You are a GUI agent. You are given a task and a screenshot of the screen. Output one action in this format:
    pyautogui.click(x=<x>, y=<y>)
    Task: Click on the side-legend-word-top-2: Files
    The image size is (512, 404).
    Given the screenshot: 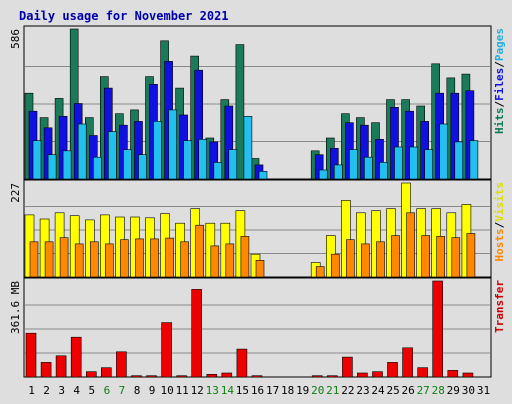 What is the action you would take?
    pyautogui.click(x=499, y=84)
    